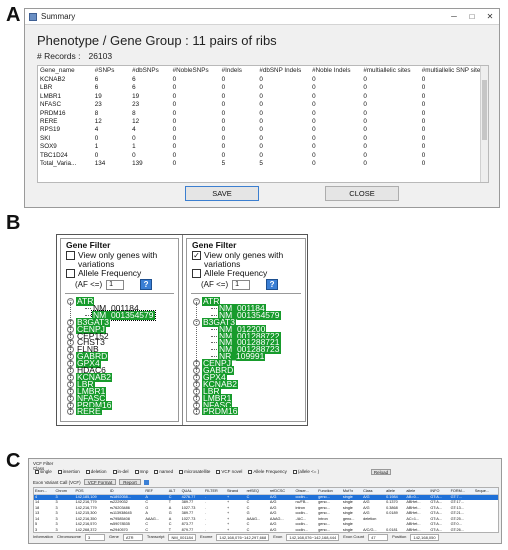 The height and width of the screenshot is (550, 508). Describe the element at coordinates (472, 16) in the screenshot. I see `maximize-icon: □` at that location.